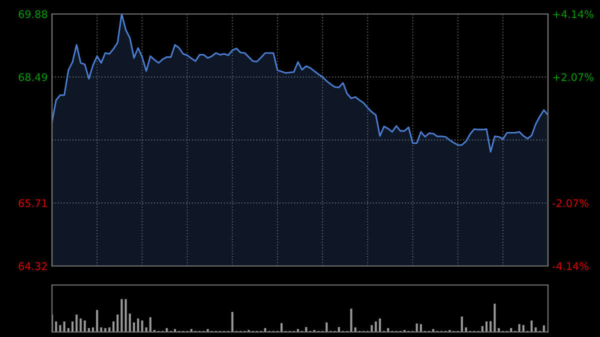 The image size is (600, 337). Describe the element at coordinates (32, 203) in the screenshot. I see `y-tick-label: 65.71` at that location.